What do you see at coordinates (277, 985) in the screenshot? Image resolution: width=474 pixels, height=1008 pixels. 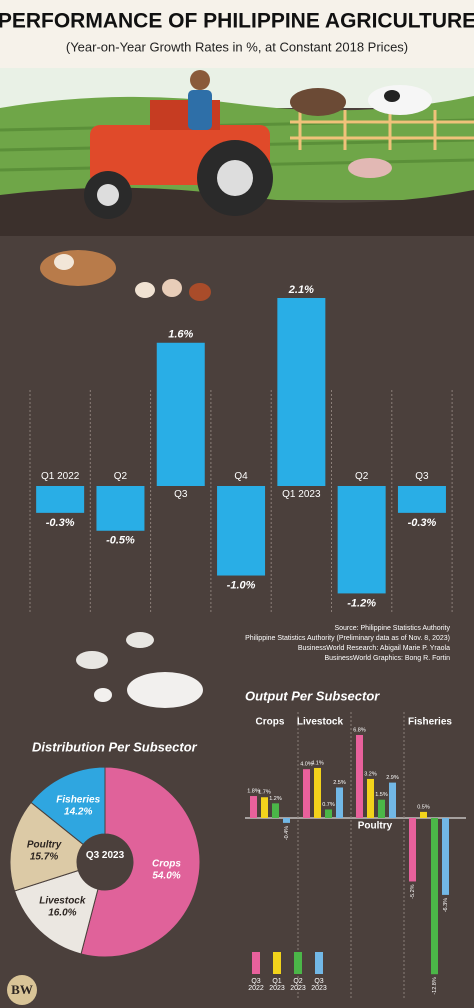 I see `legend-label: Q1 2023` at bounding box center [277, 985].